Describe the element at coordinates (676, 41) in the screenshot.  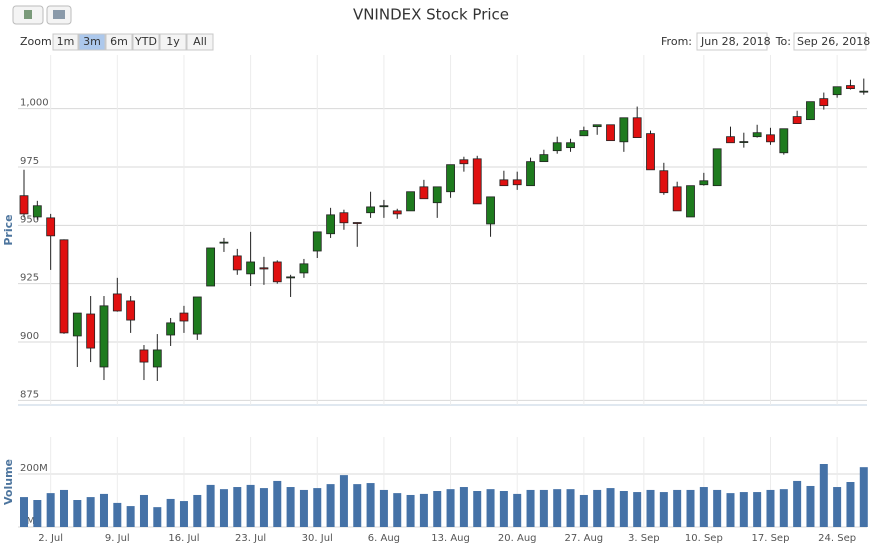
I see `from-label: From:` at that location.